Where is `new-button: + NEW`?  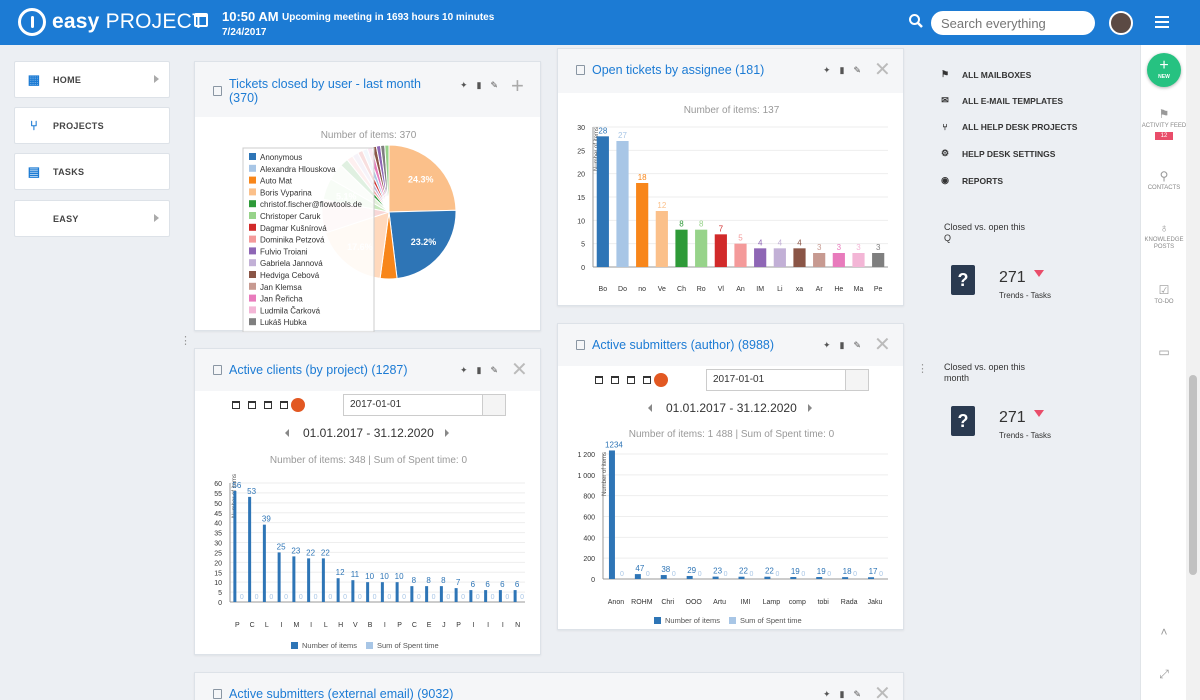 new-button: + NEW is located at coordinates (1164, 70).